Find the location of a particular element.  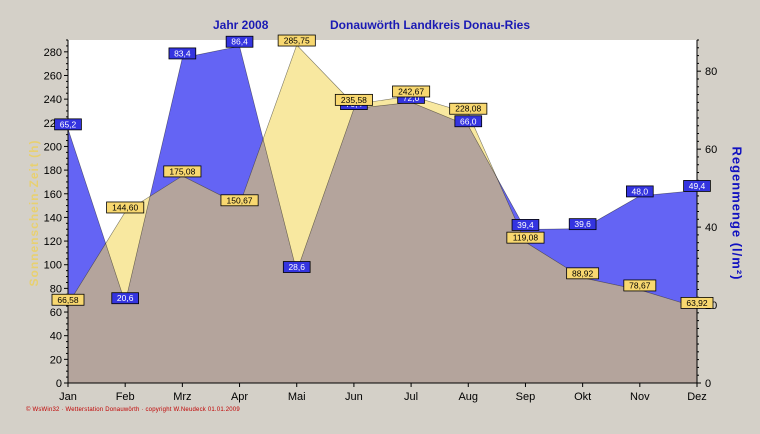

sun-data-label: 285,75 is located at coordinates (297, 41).